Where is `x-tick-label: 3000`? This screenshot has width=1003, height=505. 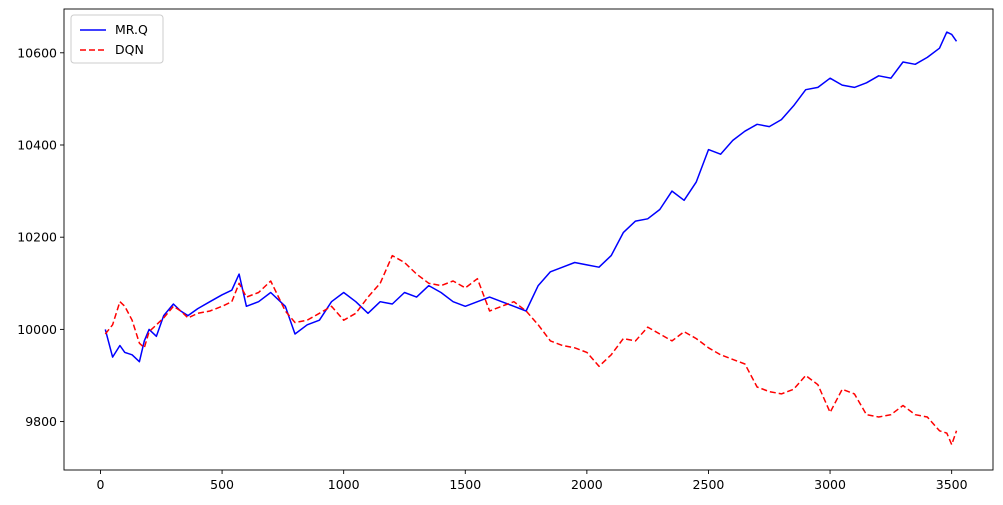
x-tick-label: 3000 is located at coordinates (830, 484).